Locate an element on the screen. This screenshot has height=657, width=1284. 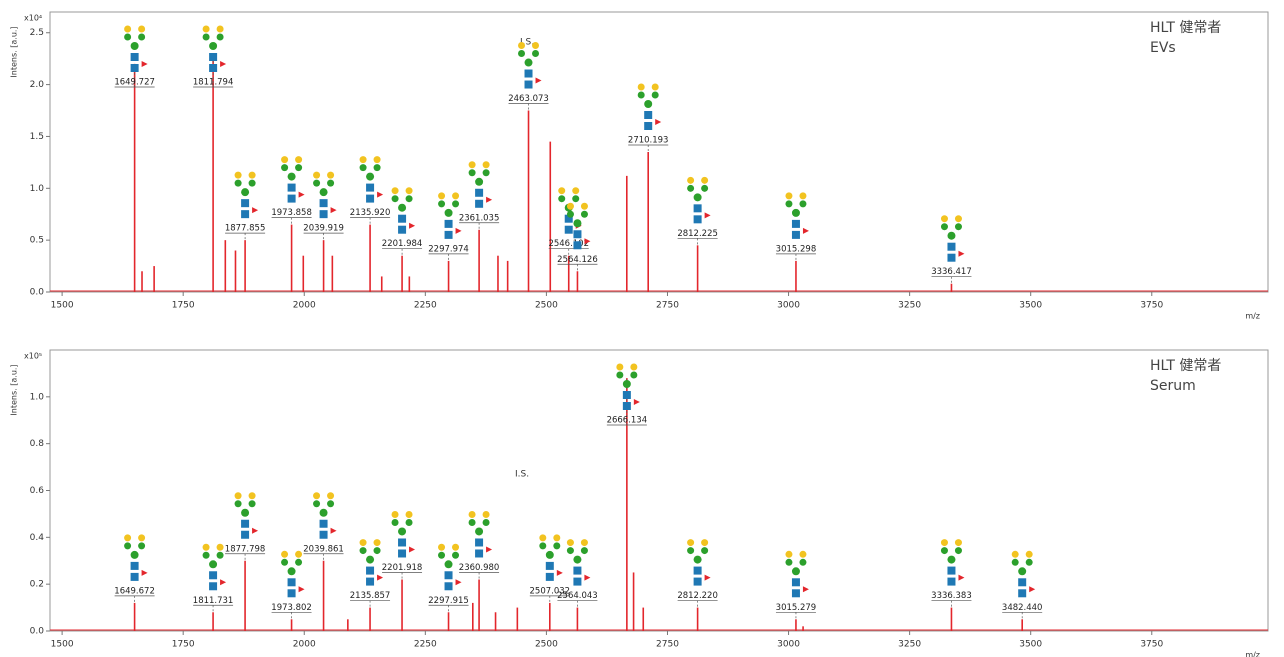
peak-label: 2039.919 is located at coordinates (323, 229).